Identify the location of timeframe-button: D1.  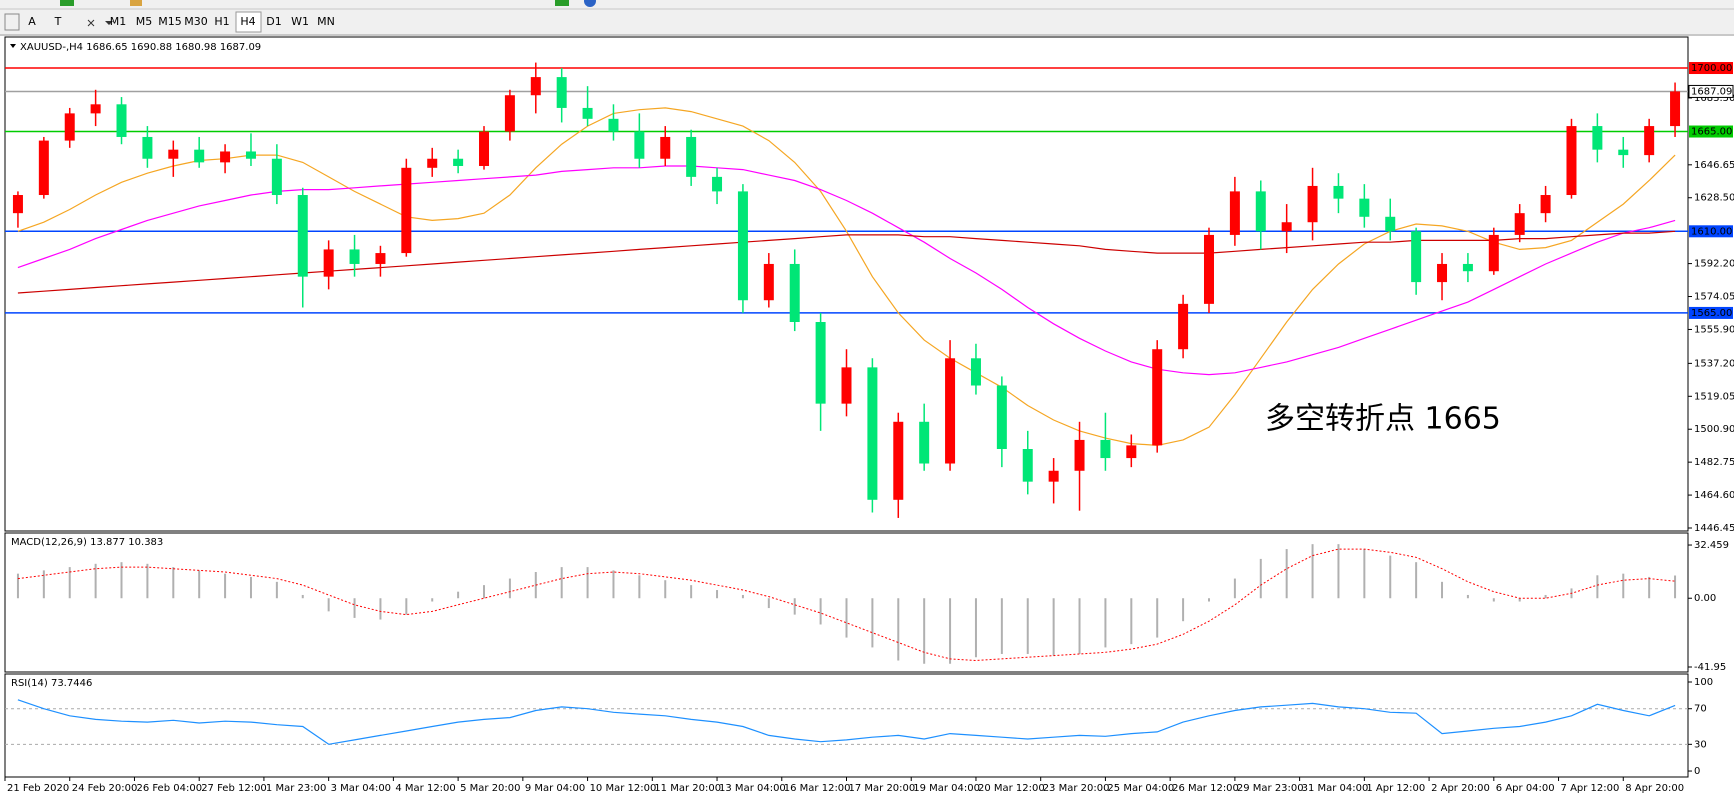
(273, 21).